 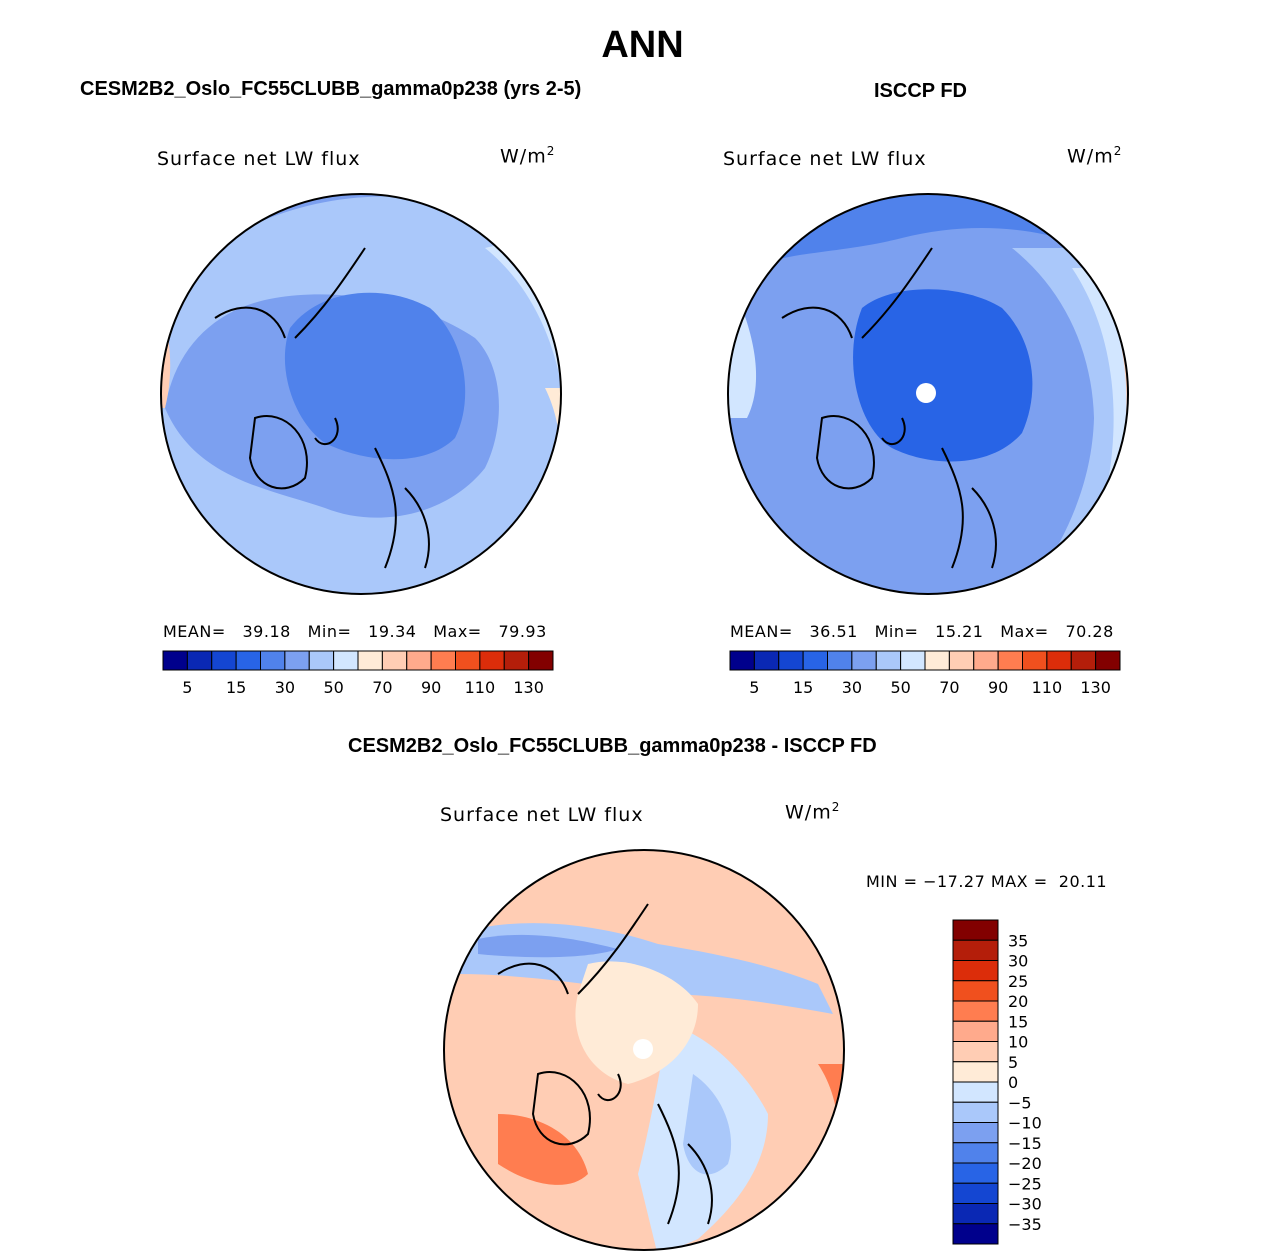 I want to click on map-1-boundary, so click(x=361, y=394).